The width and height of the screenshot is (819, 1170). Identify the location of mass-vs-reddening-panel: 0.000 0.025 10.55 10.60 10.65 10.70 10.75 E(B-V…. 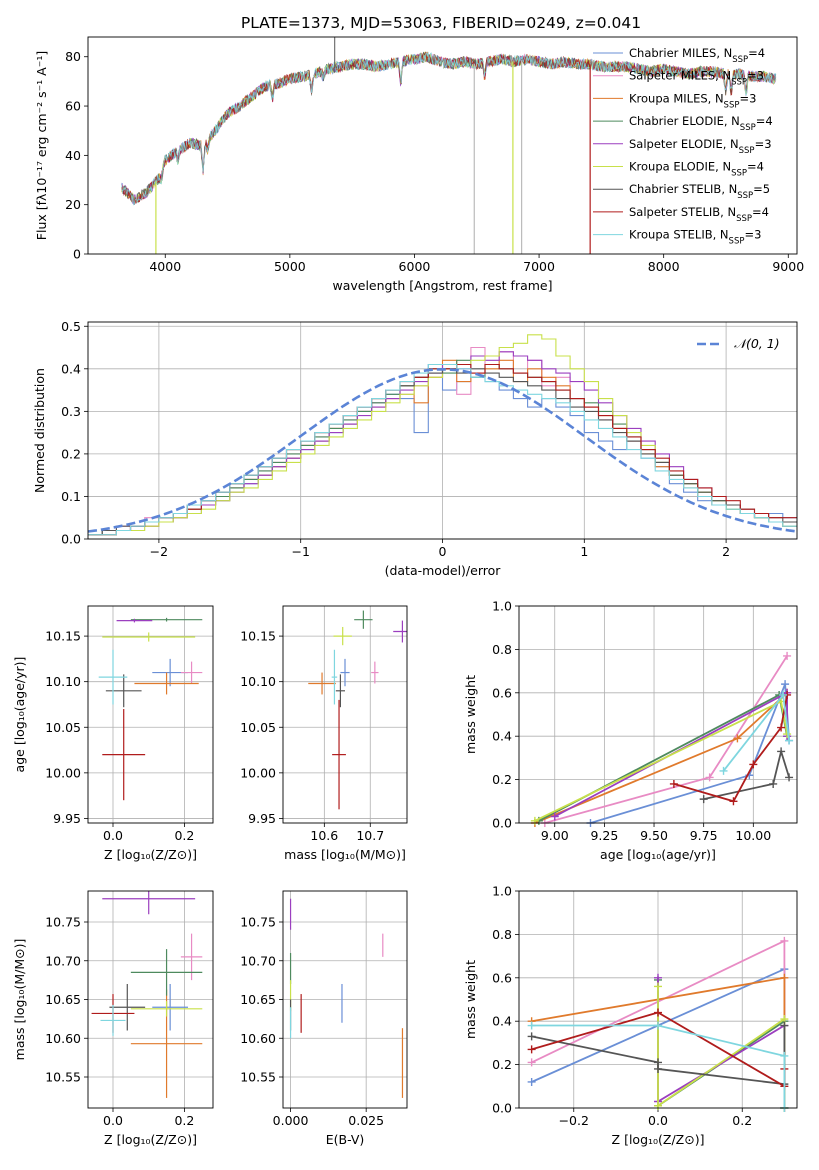
(324, 1018).